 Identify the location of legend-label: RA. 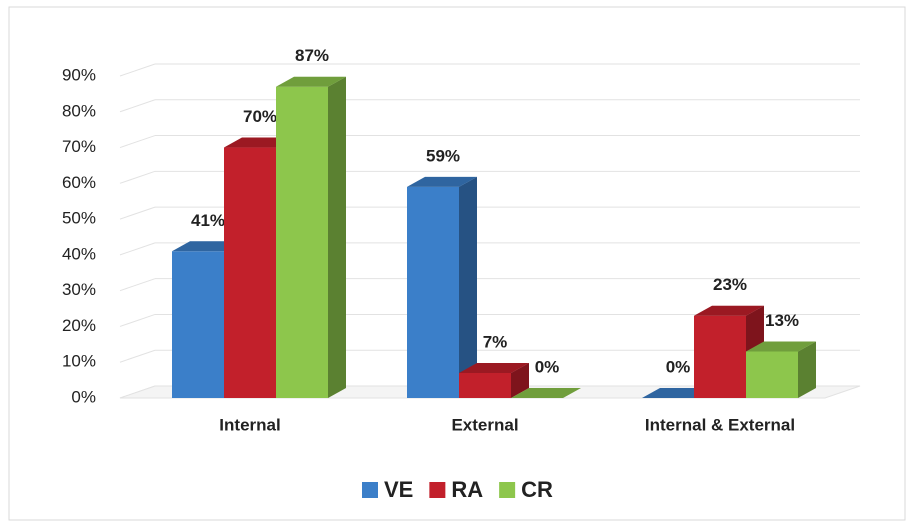
(467, 489).